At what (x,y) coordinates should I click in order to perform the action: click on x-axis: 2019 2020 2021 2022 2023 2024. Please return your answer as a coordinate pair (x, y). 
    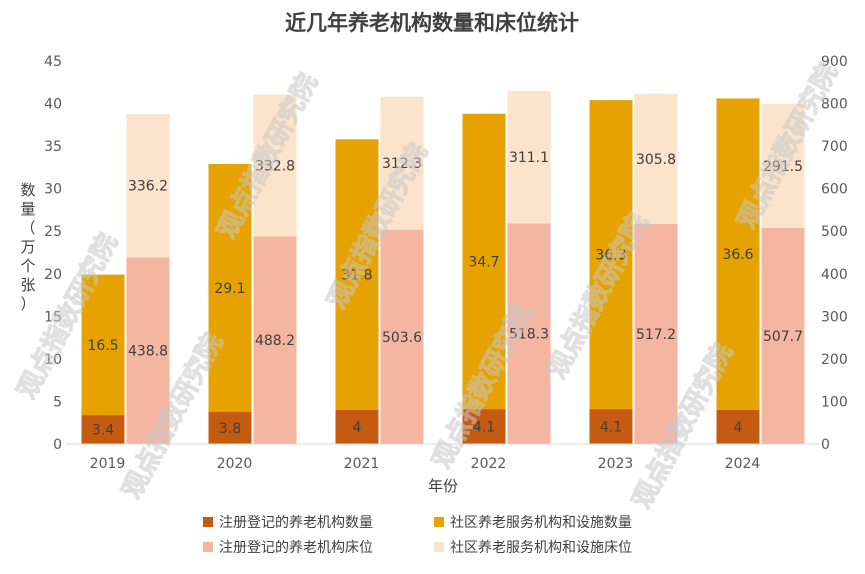
    Looking at the image, I should click on (425, 464).